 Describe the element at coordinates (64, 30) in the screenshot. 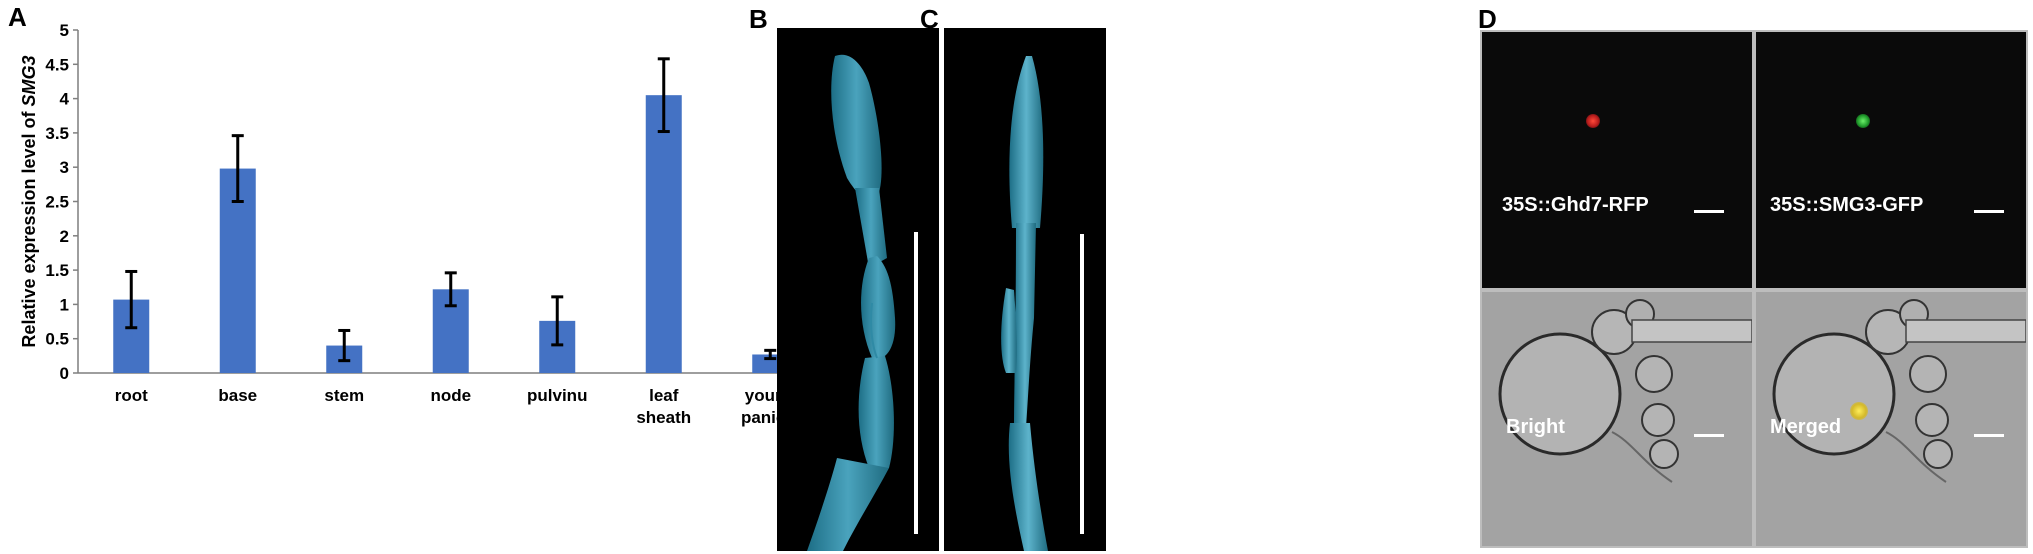

I see `y-tick-label: 5` at that location.